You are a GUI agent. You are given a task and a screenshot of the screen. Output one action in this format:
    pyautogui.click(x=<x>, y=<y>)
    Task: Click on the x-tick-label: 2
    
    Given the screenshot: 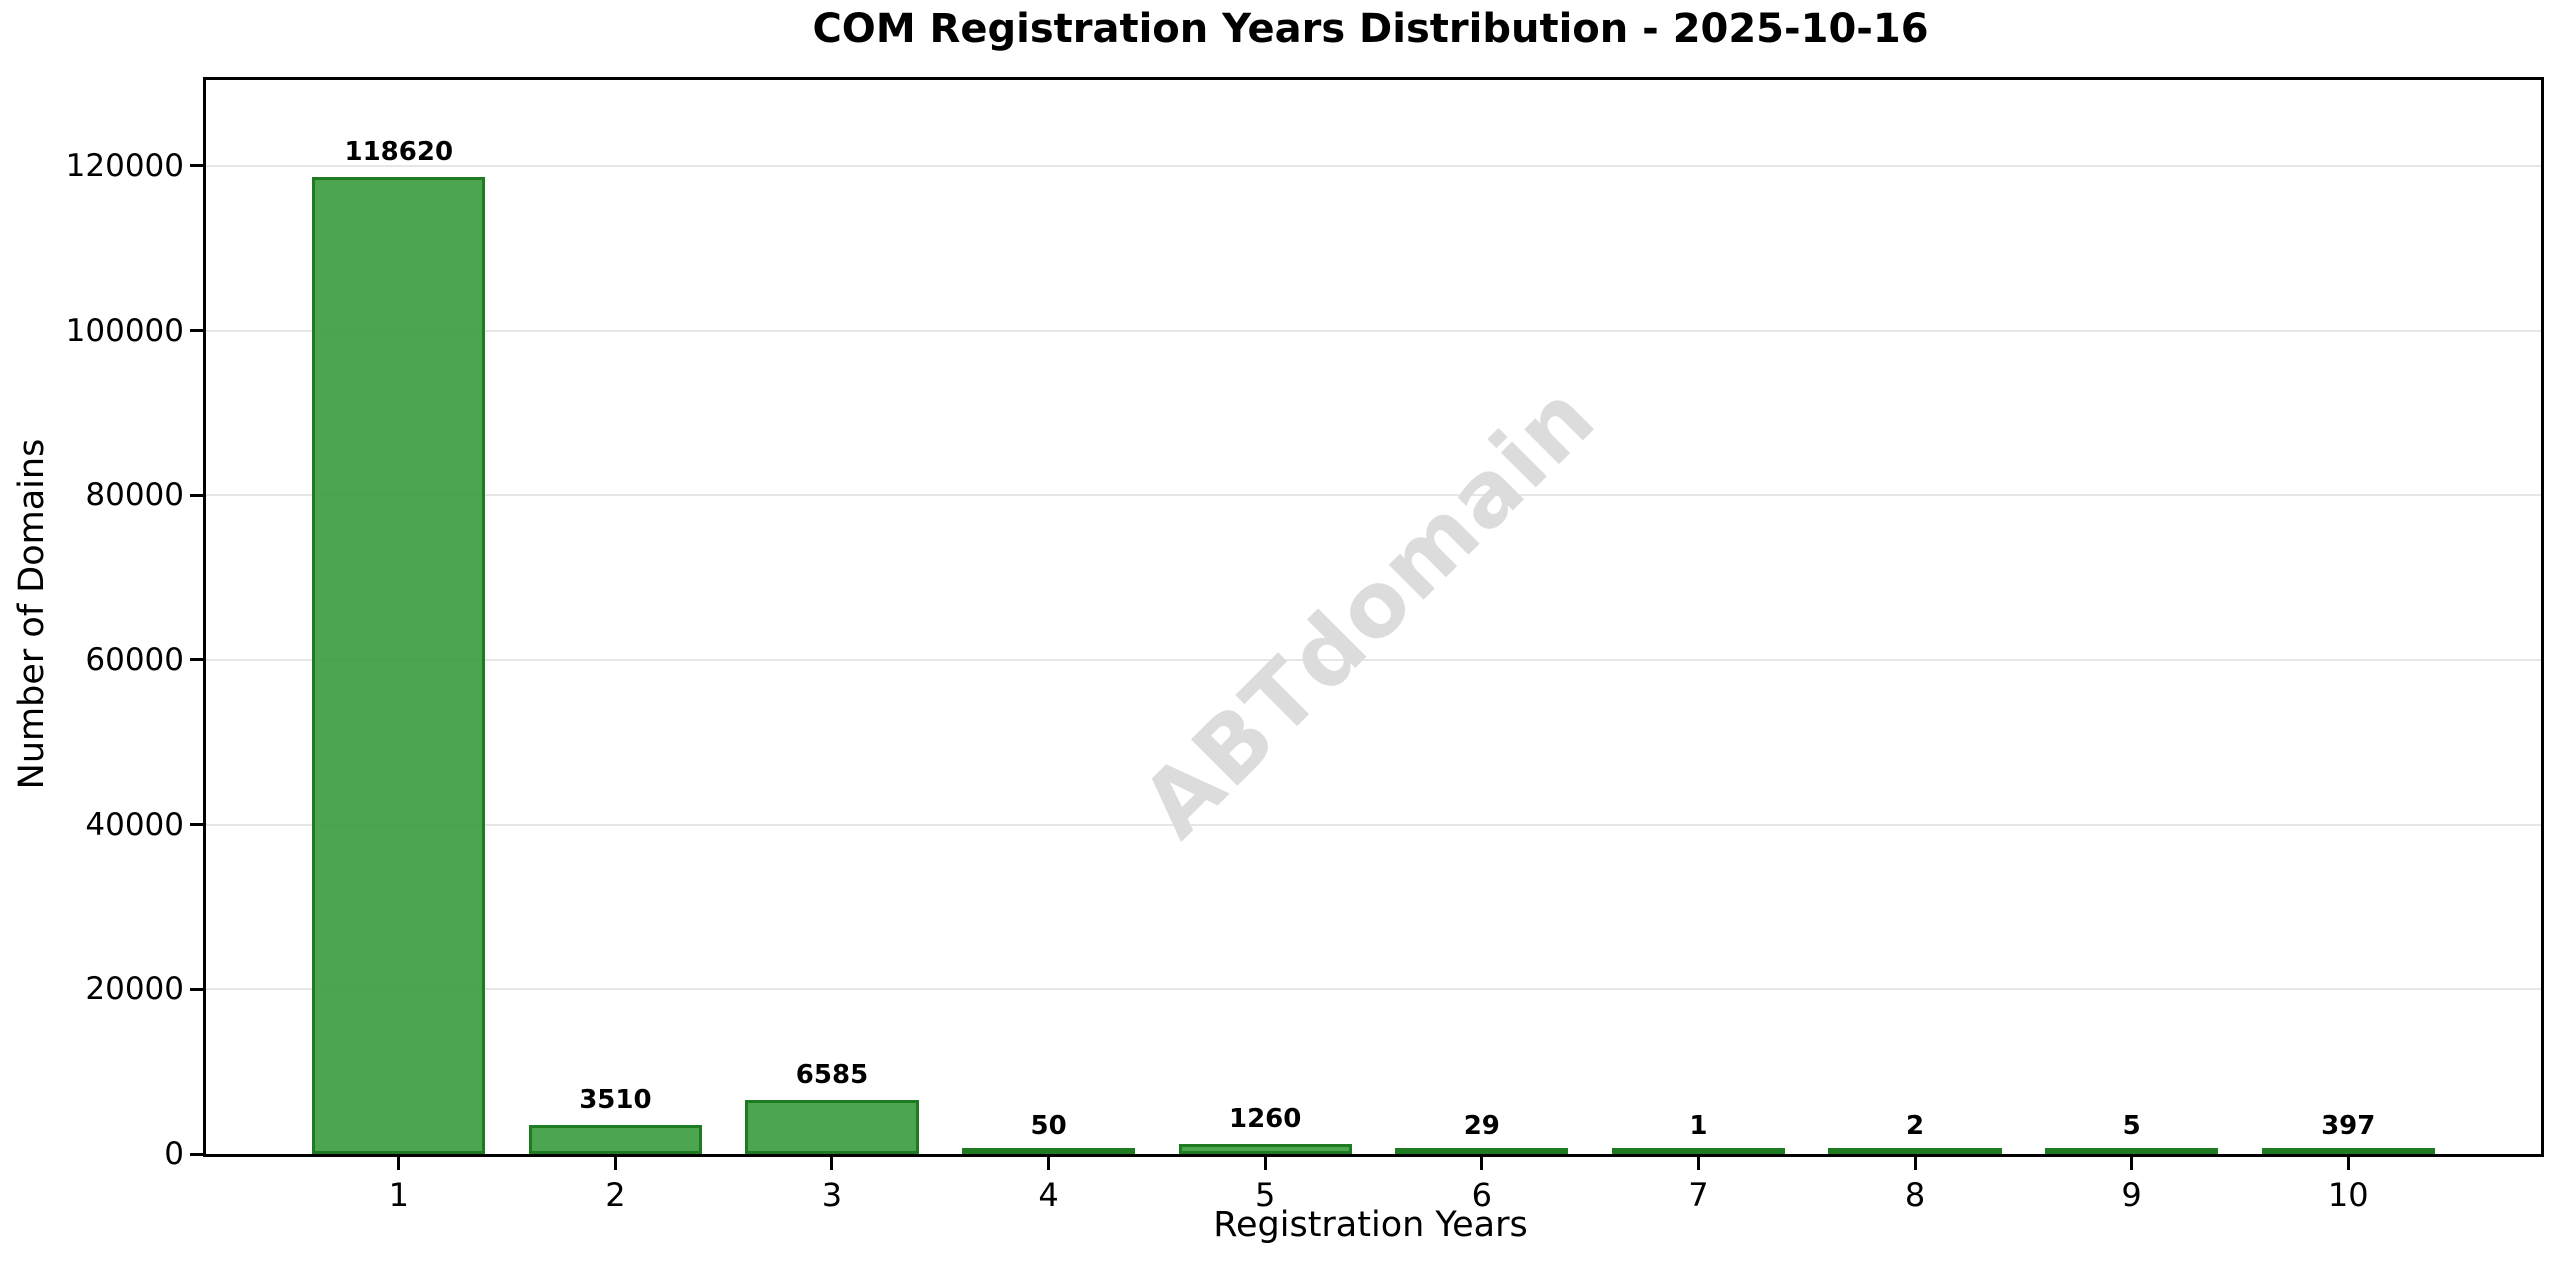 What is the action you would take?
    pyautogui.click(x=615, y=1195)
    